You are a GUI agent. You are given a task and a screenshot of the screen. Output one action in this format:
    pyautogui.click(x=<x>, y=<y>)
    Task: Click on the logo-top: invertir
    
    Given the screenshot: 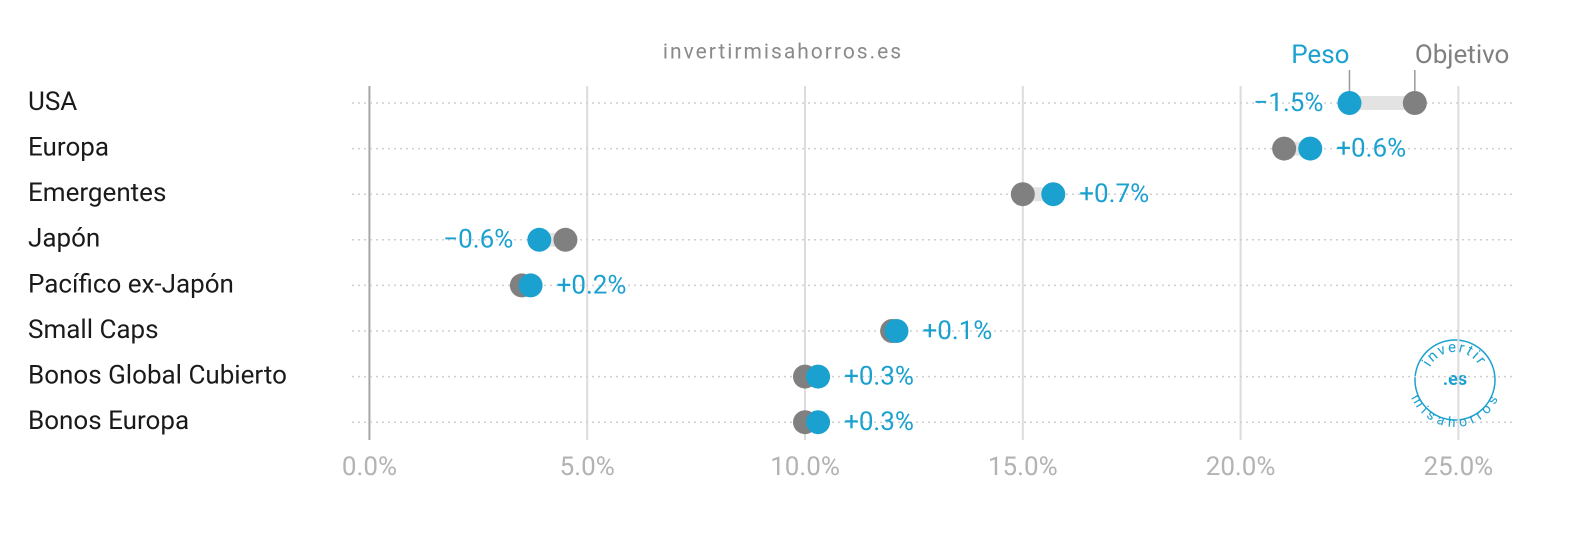 What is the action you would take?
    pyautogui.click(x=1455, y=354)
    